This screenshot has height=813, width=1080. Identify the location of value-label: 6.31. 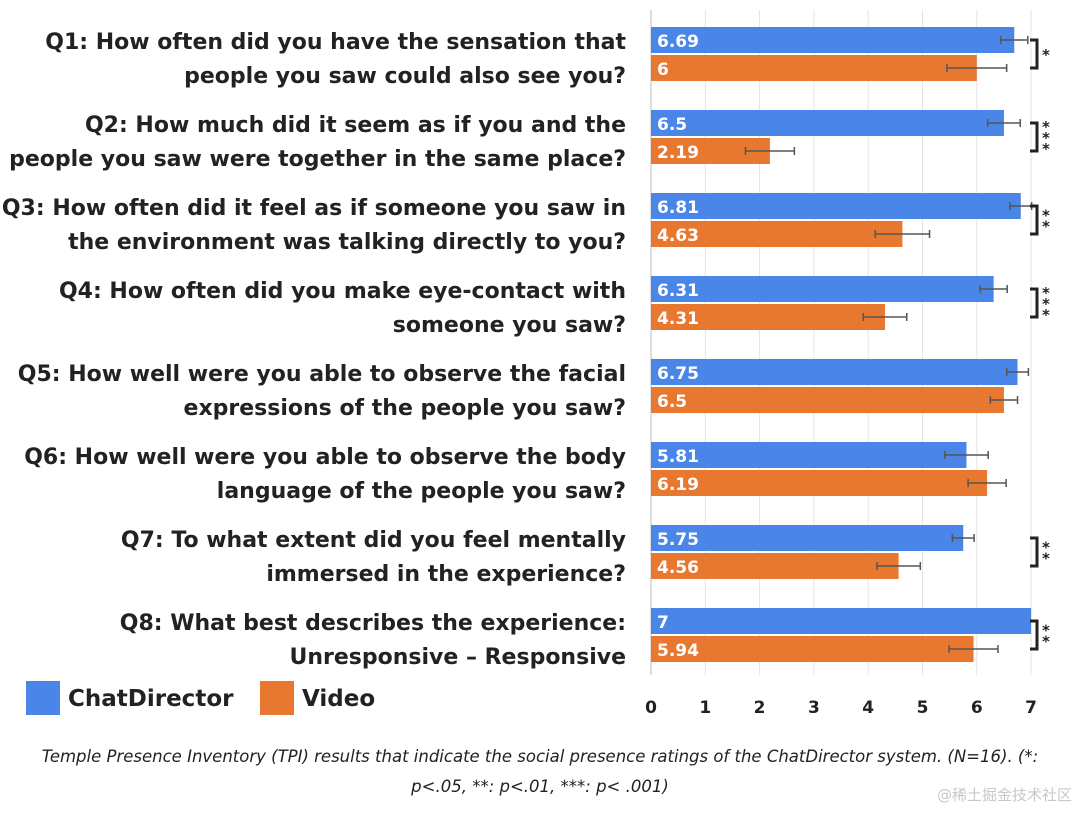
(678, 291).